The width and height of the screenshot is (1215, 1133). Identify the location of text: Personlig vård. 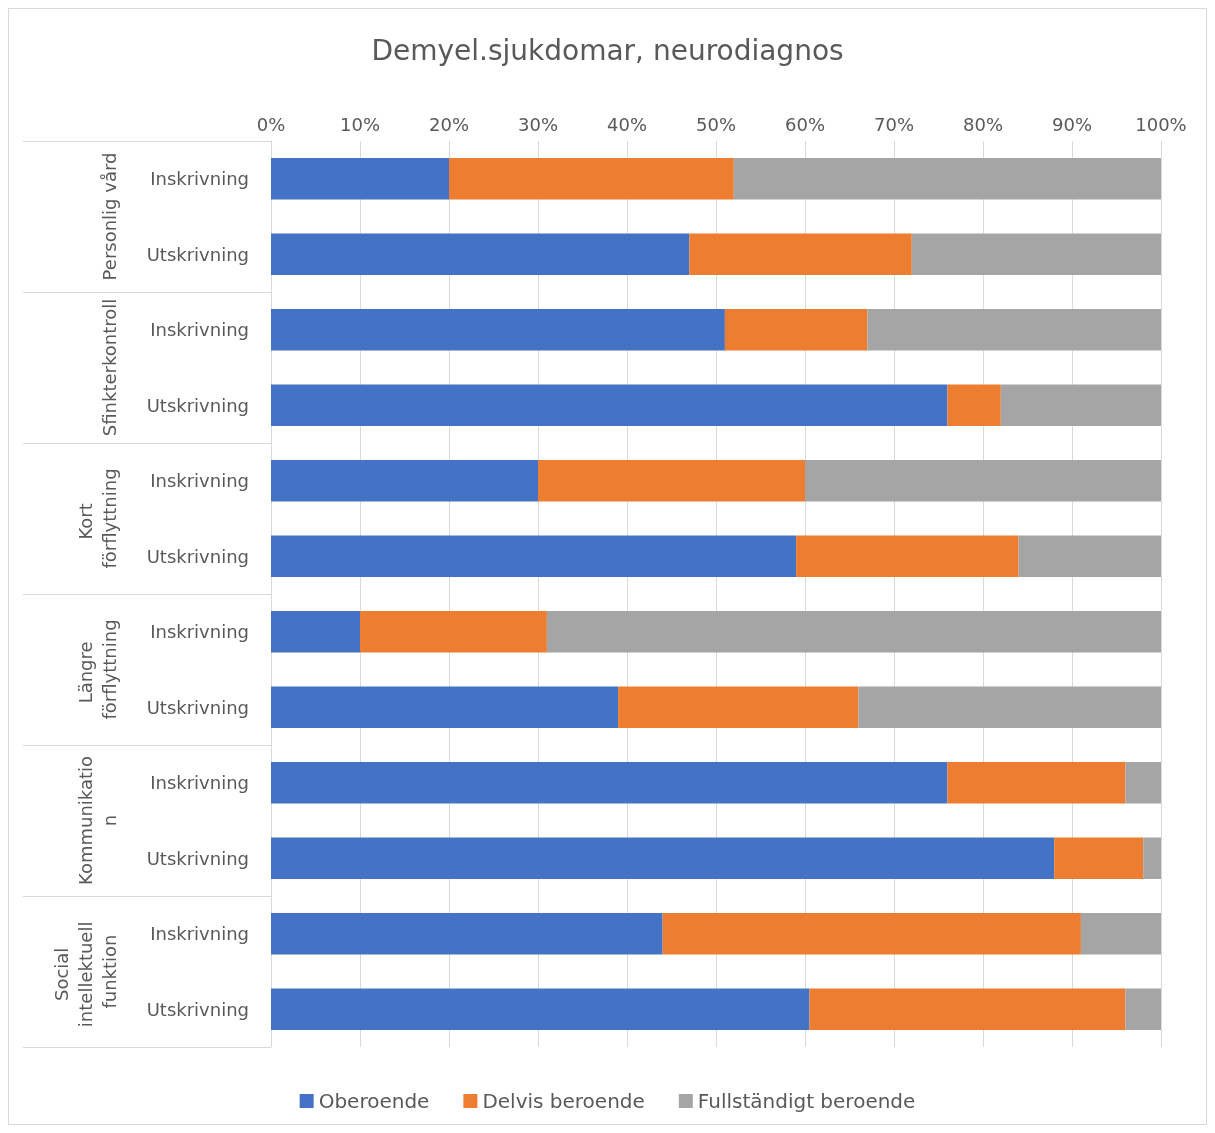
(109, 216).